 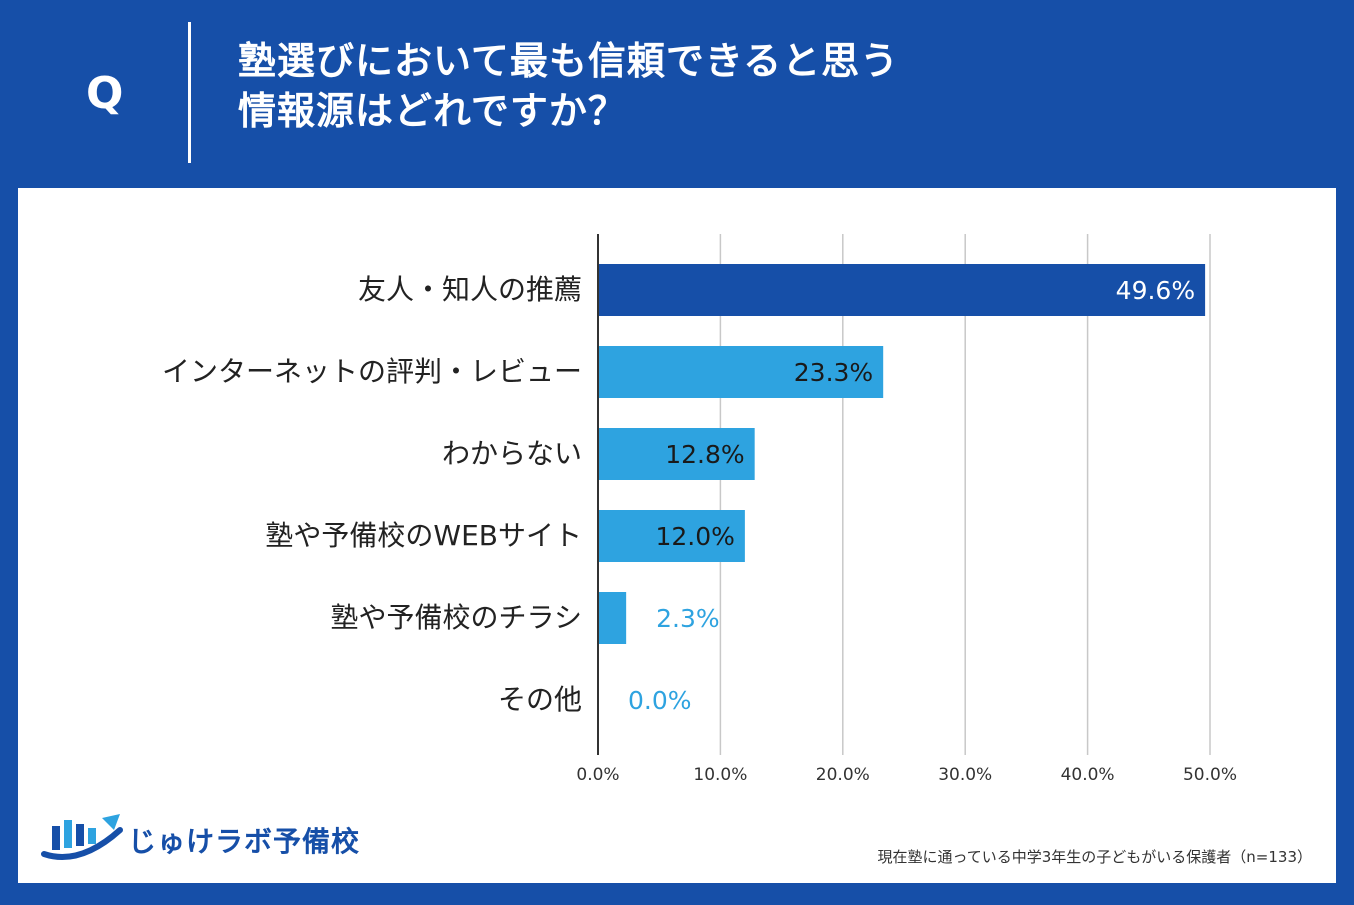 What do you see at coordinates (244, 841) in the screenshot?
I see `brand-name: じゅけラボ予備校` at bounding box center [244, 841].